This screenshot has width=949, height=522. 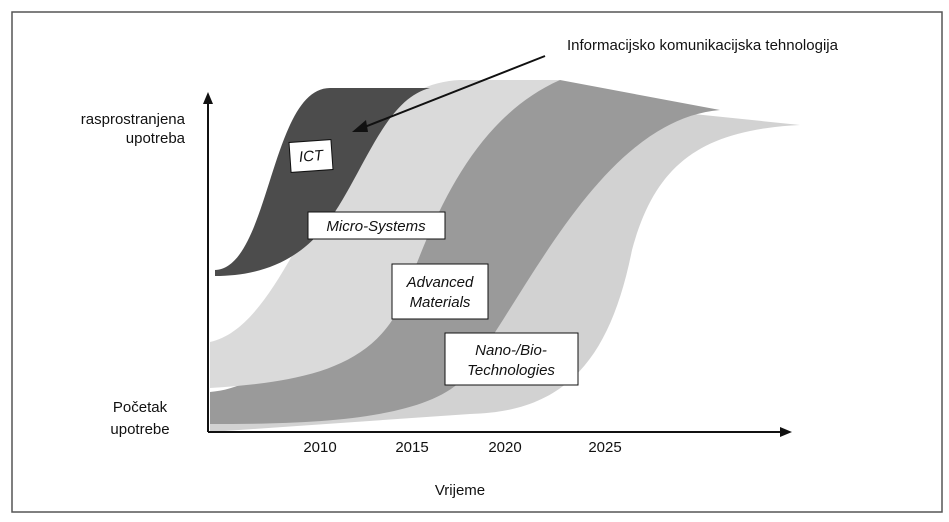 What do you see at coordinates (511, 370) in the screenshot?
I see `tech-label: Technologies` at bounding box center [511, 370].